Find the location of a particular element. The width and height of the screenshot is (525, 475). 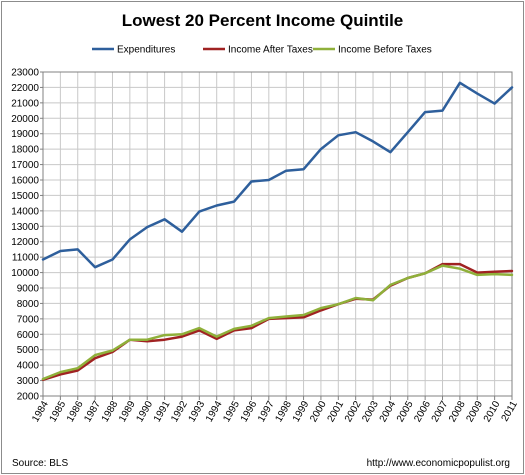

x-tick-label: 2001 is located at coordinates (336, 411).